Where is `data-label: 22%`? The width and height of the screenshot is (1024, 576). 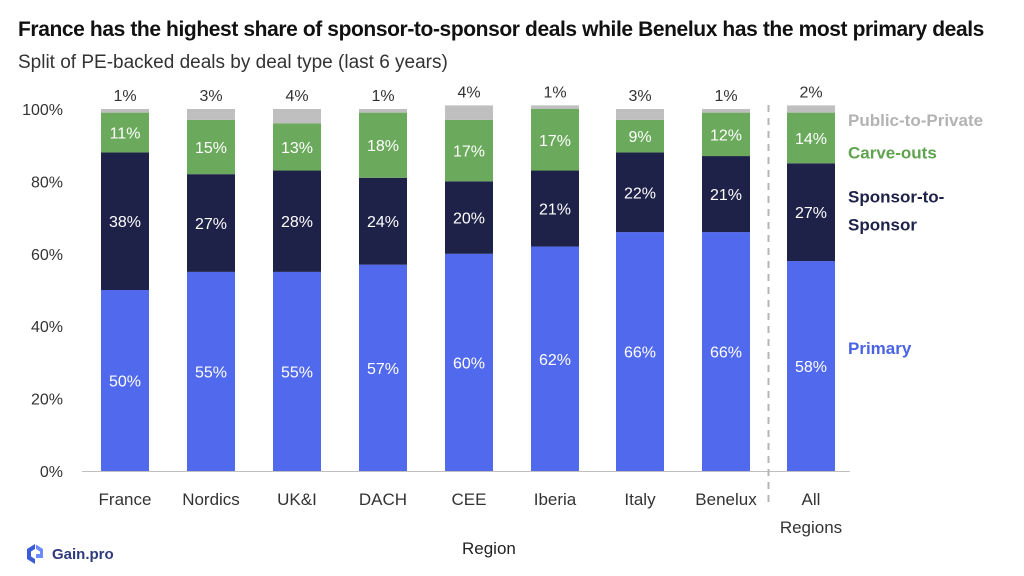 data-label: 22% is located at coordinates (640, 193).